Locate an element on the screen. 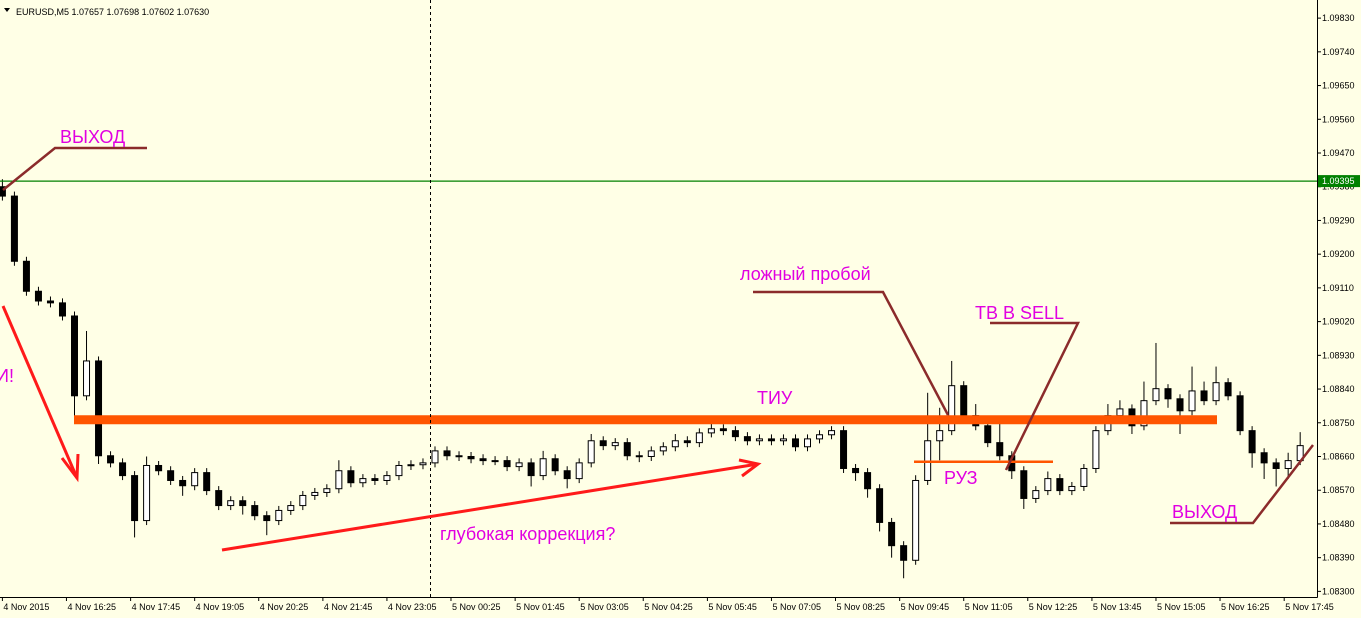 This screenshot has height=618, width=1361. x-tick-label: 4 Nov 21:45 is located at coordinates (348, 607).